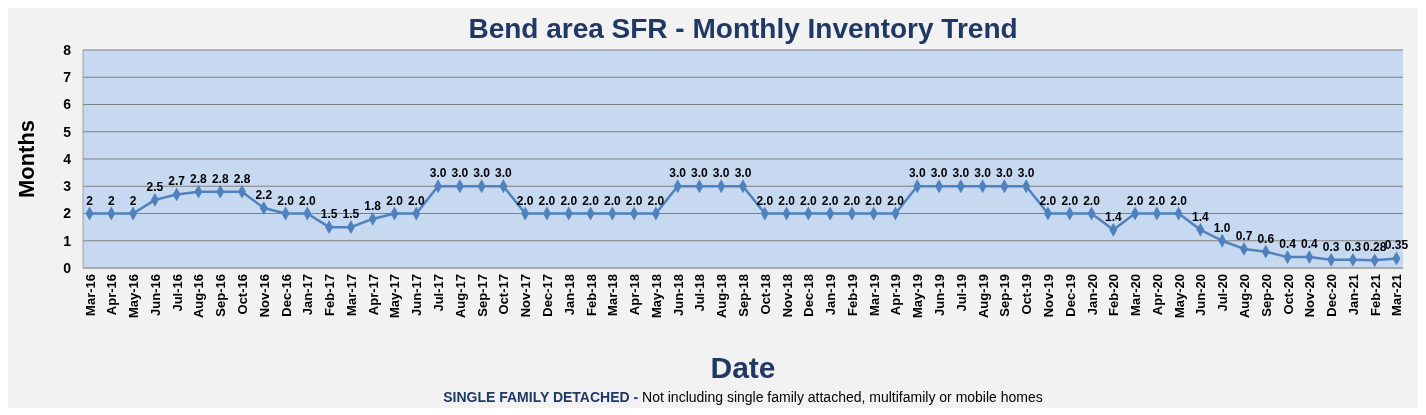 This screenshot has height=415, width=1426. What do you see at coordinates (1179, 296) in the screenshot?
I see `x-tick-label: May-20` at bounding box center [1179, 296].